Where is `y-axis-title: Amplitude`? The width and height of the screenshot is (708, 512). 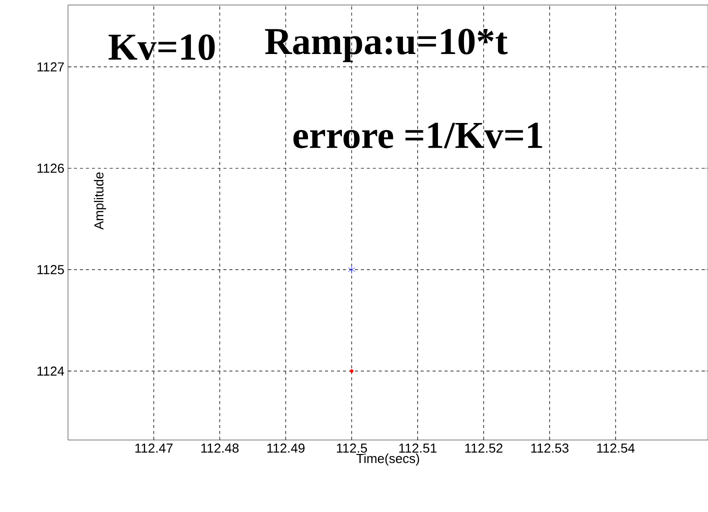 y-axis-title: Amplitude is located at coordinates (100, 201).